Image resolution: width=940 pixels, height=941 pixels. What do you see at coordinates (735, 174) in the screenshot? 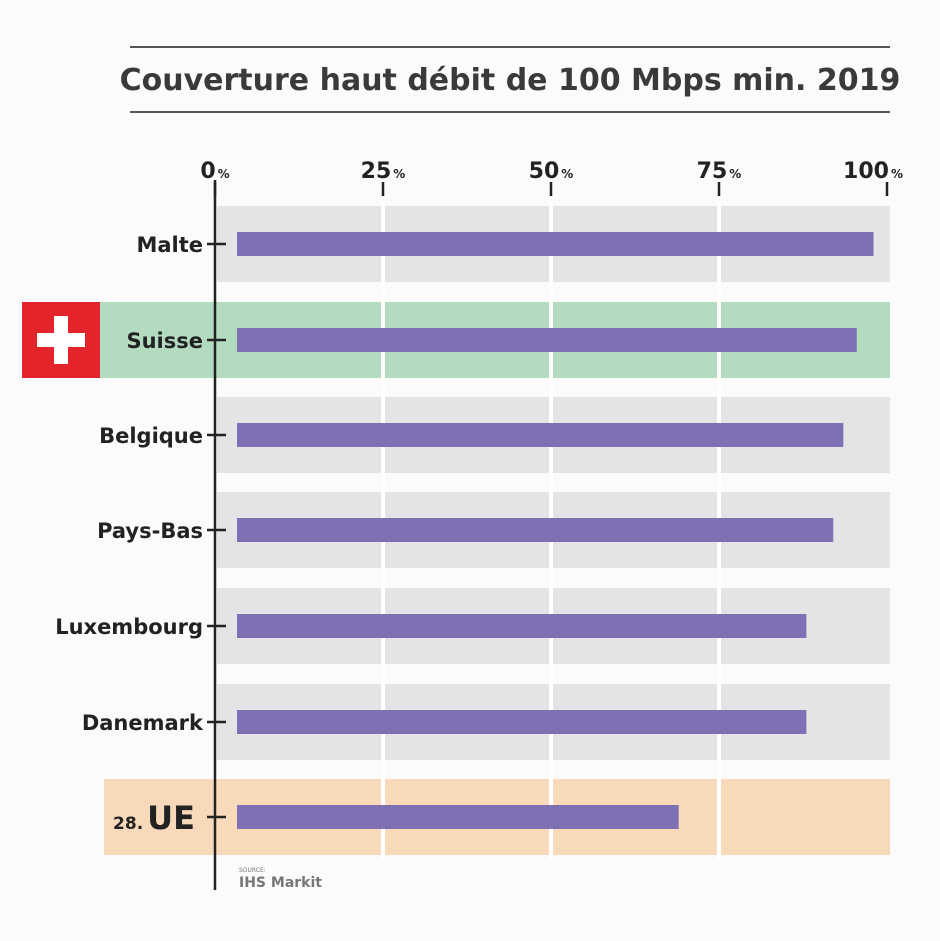
I see `tick-unit-75: %` at bounding box center [735, 174].